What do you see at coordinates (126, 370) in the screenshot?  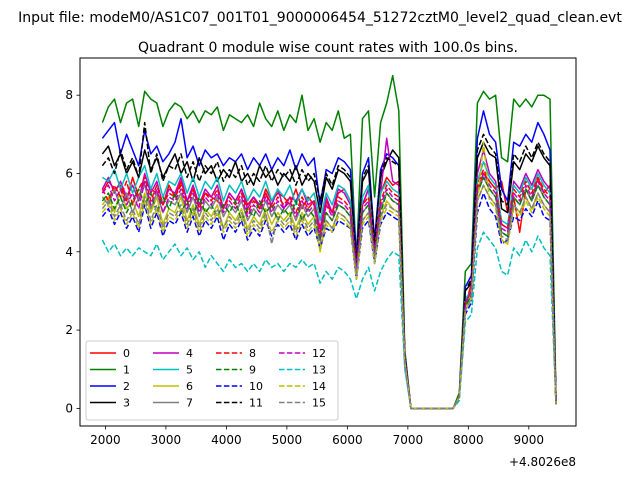 I see `legend-label-1: 1` at bounding box center [126, 370].